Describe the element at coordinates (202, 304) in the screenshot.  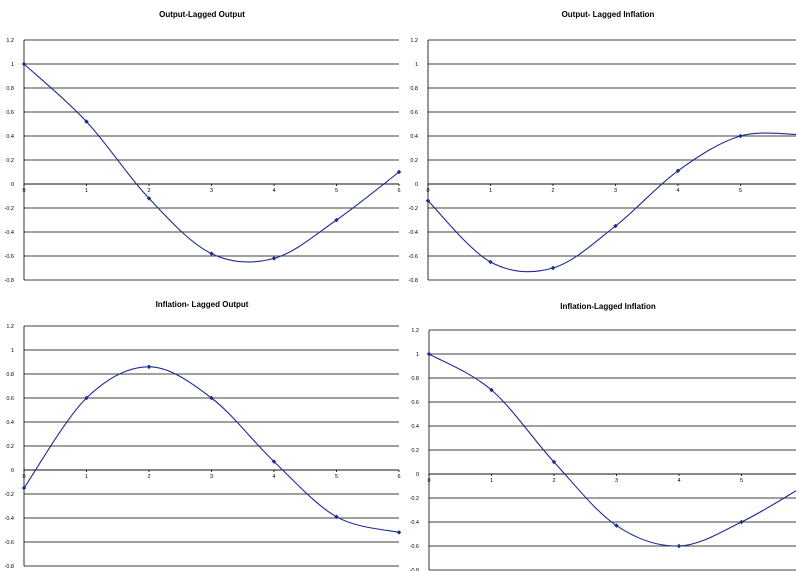
I see `chart-title: Inflation- Lagged Output` at that location.